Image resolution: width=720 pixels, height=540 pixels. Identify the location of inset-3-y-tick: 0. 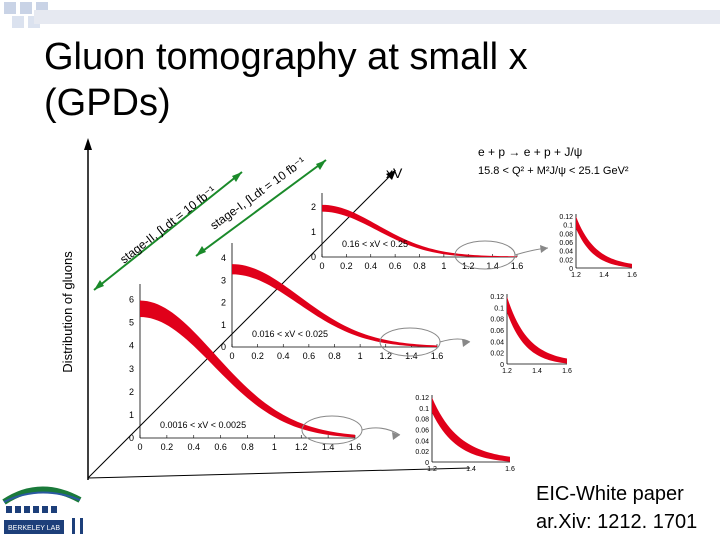
(571, 269).